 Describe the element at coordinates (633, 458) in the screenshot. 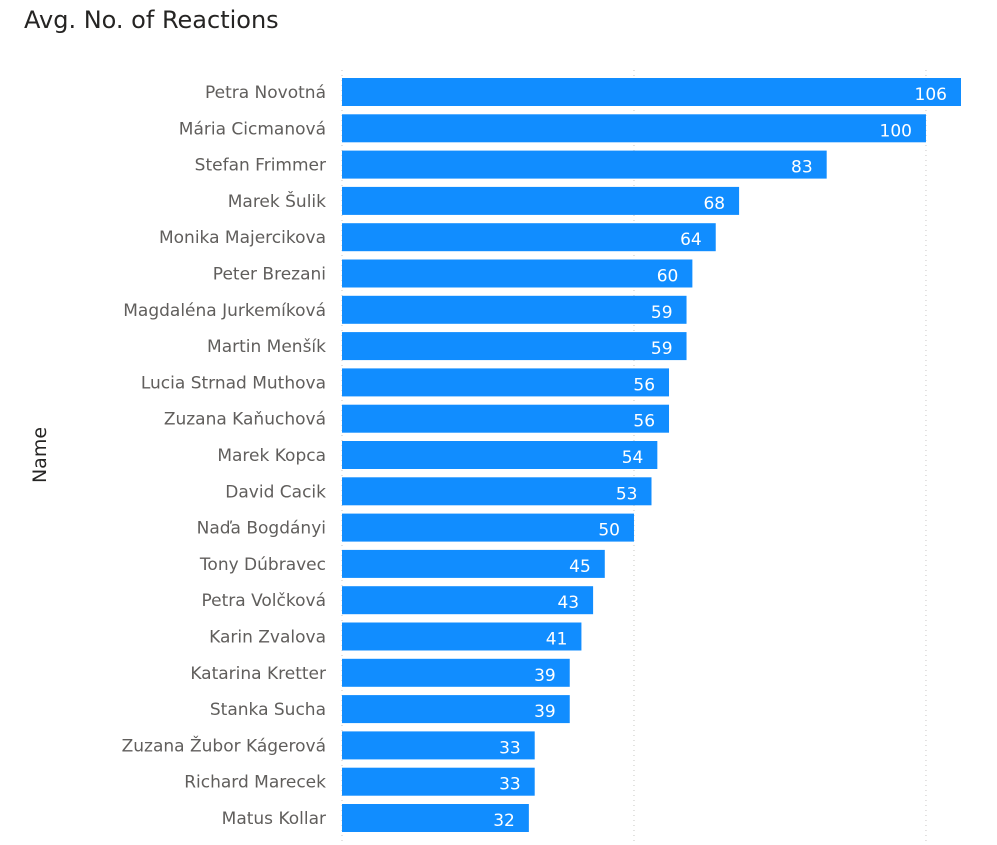

I see `data-label: 54` at that location.